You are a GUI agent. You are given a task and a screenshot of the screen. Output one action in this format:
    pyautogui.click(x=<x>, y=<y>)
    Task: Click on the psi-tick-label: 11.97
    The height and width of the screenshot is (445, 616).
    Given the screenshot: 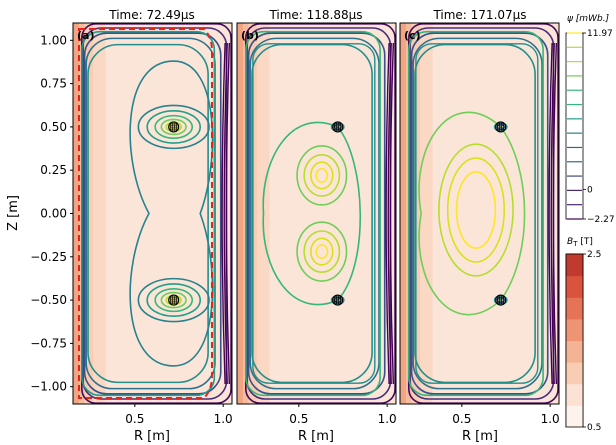 What is the action you would take?
    pyautogui.click(x=600, y=34)
    